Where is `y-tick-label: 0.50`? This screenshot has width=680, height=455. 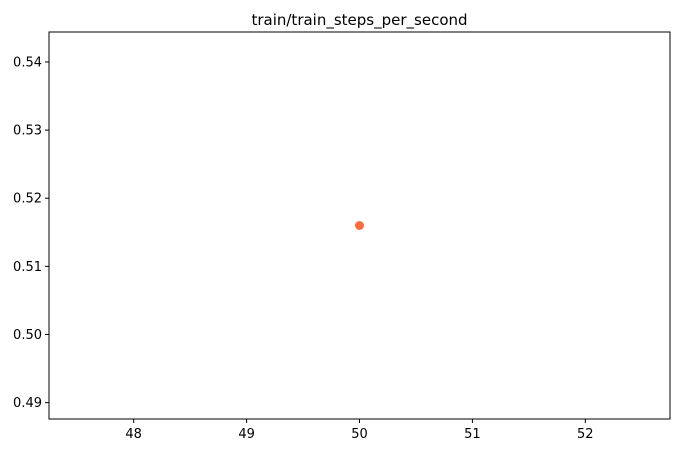 y-tick-label: 0.50 is located at coordinates (27, 335).